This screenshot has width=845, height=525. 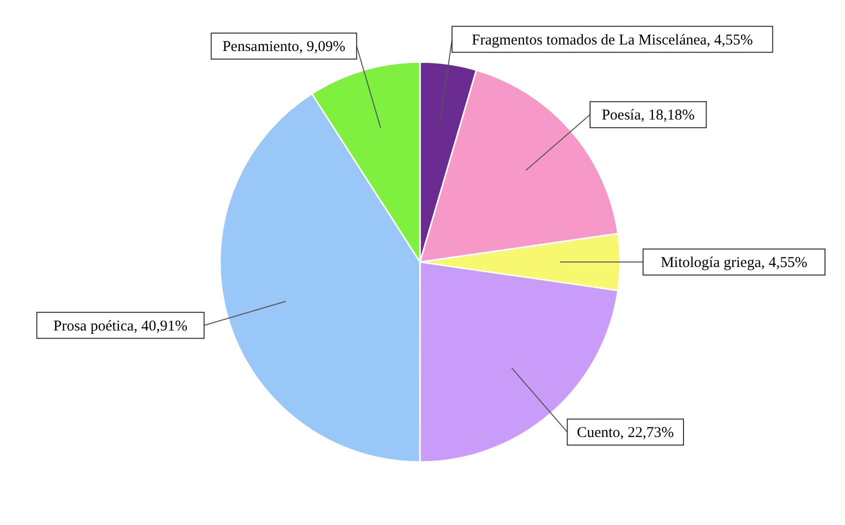 What do you see at coordinates (612, 40) in the screenshot?
I see `slice-label: Fragmentos tomados de La Miscelánea, 4,55%` at bounding box center [612, 40].